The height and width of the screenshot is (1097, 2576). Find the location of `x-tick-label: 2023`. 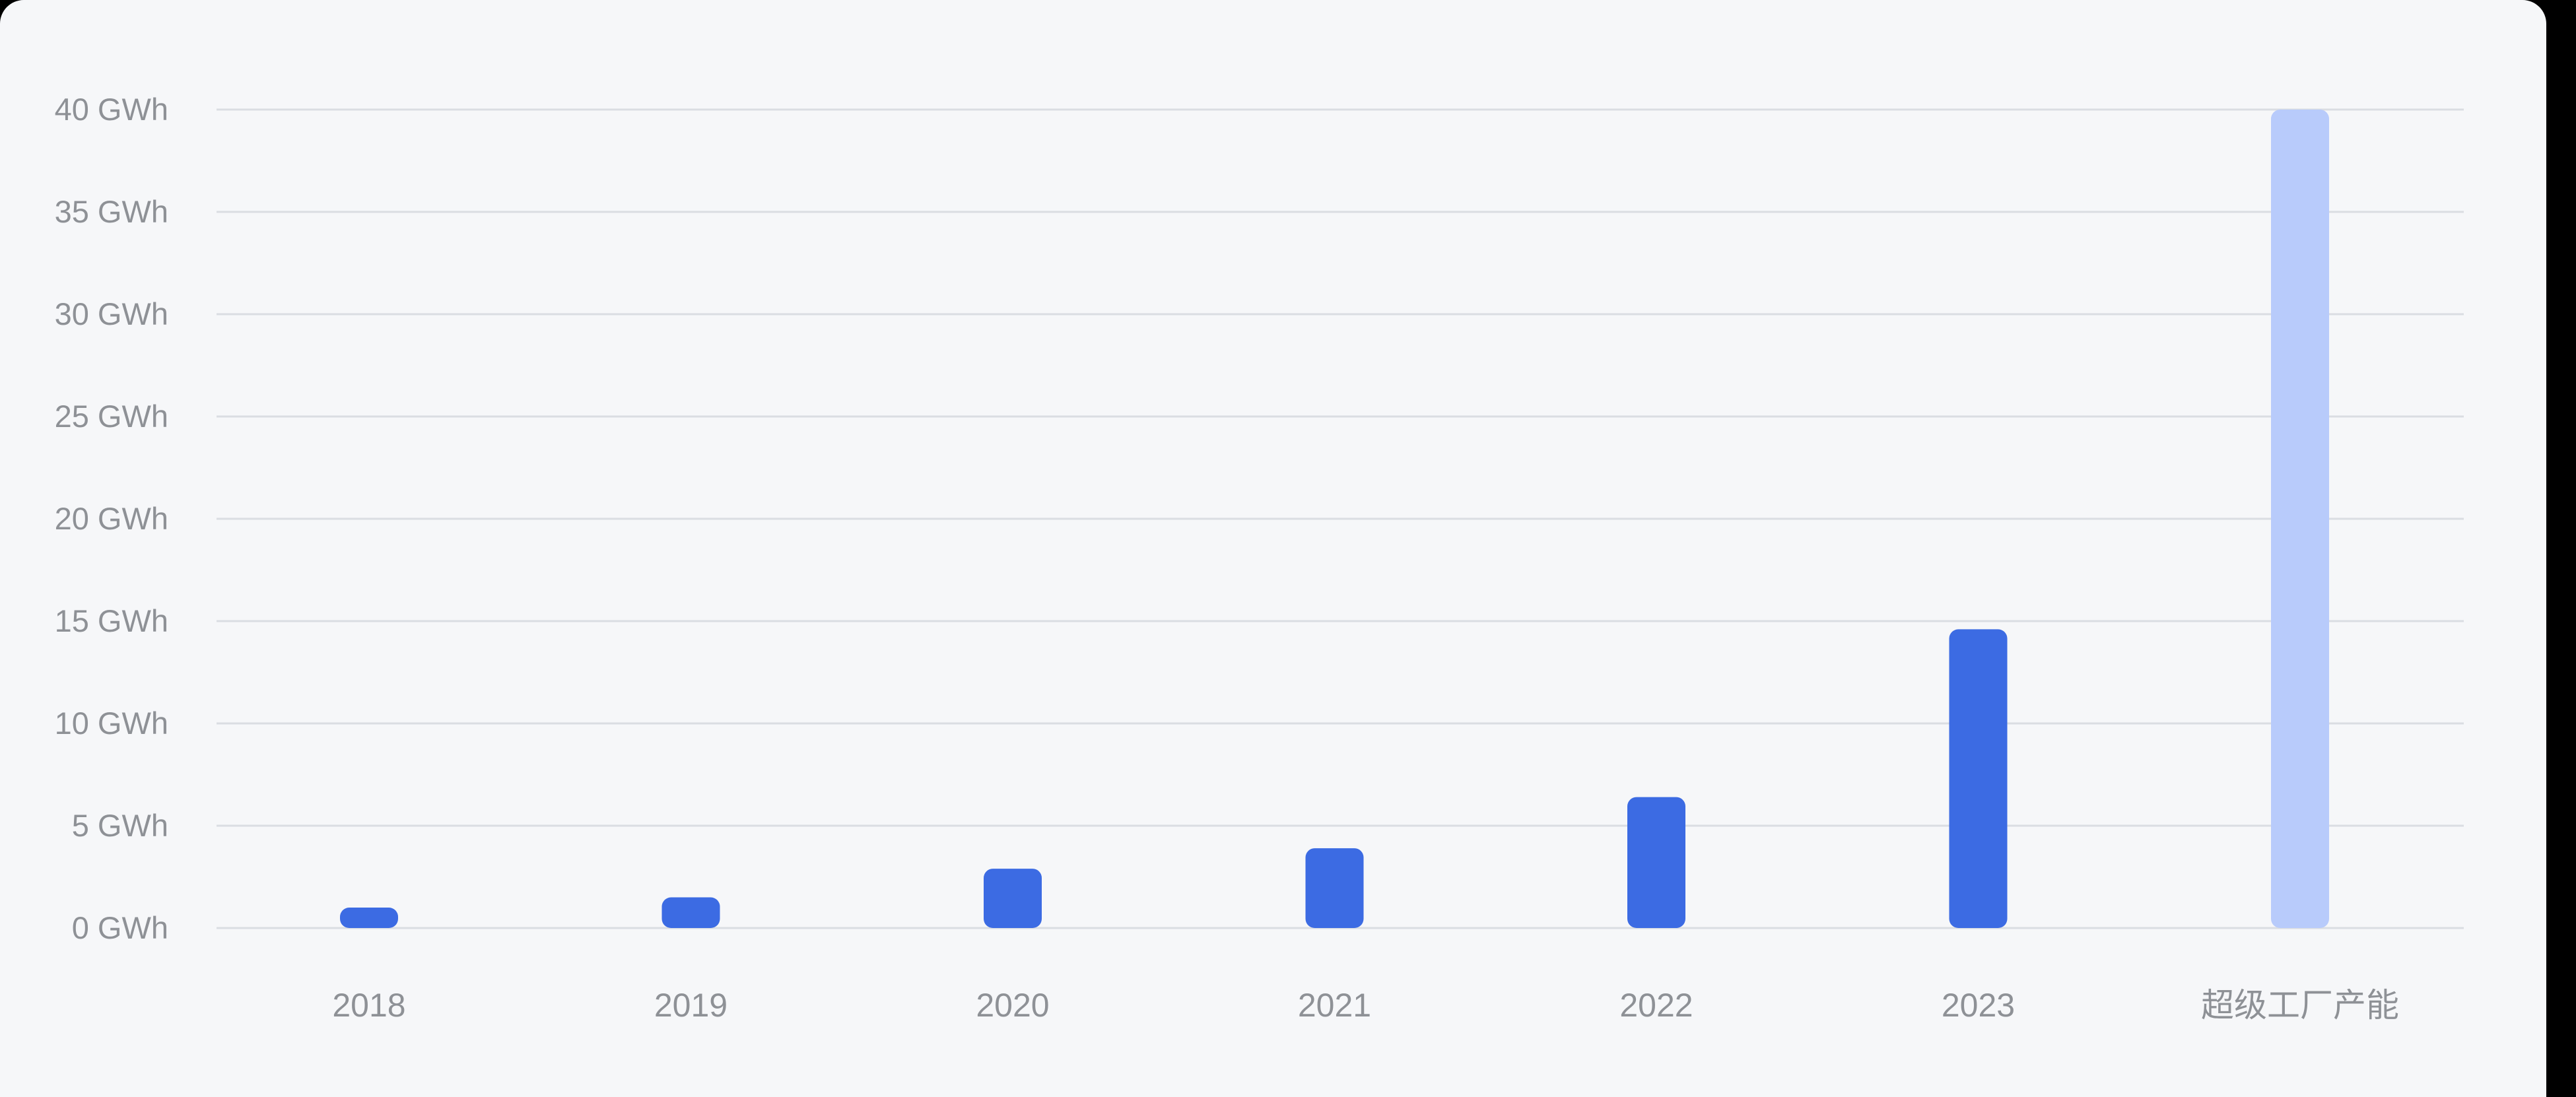

x-tick-label: 2023 is located at coordinates (1979, 1005).